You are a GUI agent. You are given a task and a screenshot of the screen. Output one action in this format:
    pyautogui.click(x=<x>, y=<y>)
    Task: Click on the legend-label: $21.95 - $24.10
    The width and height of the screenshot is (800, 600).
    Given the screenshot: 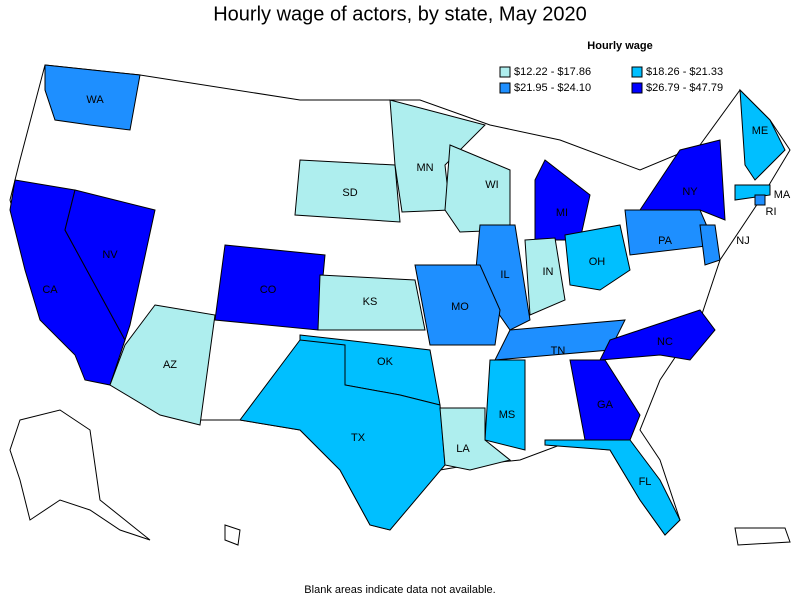 What is the action you would take?
    pyautogui.click(x=552, y=88)
    